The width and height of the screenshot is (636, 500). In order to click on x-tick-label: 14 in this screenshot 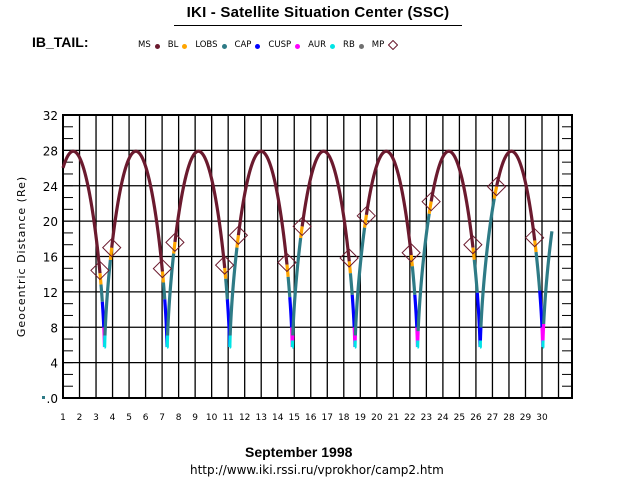, I will do `click(278, 418)`.